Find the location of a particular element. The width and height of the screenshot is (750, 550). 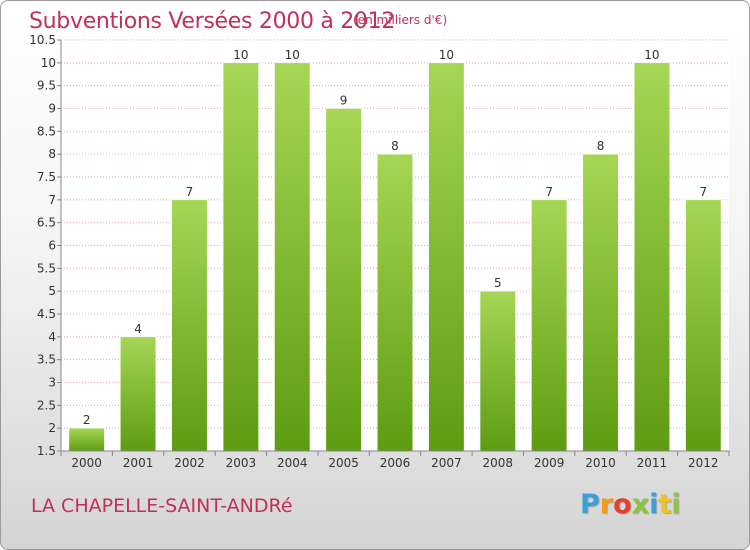

bar-2005 is located at coordinates (343, 280).